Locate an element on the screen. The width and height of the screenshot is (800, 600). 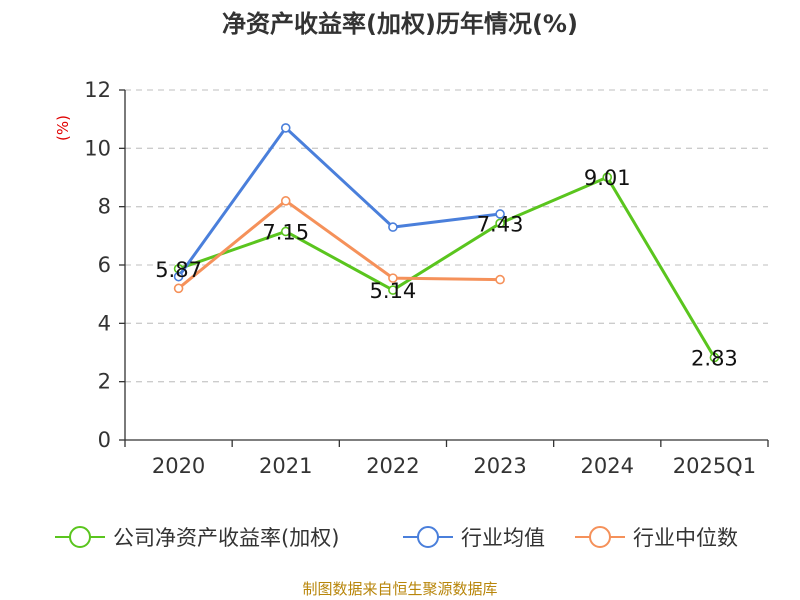
x-tick-label: 2022 is located at coordinates (392, 466).